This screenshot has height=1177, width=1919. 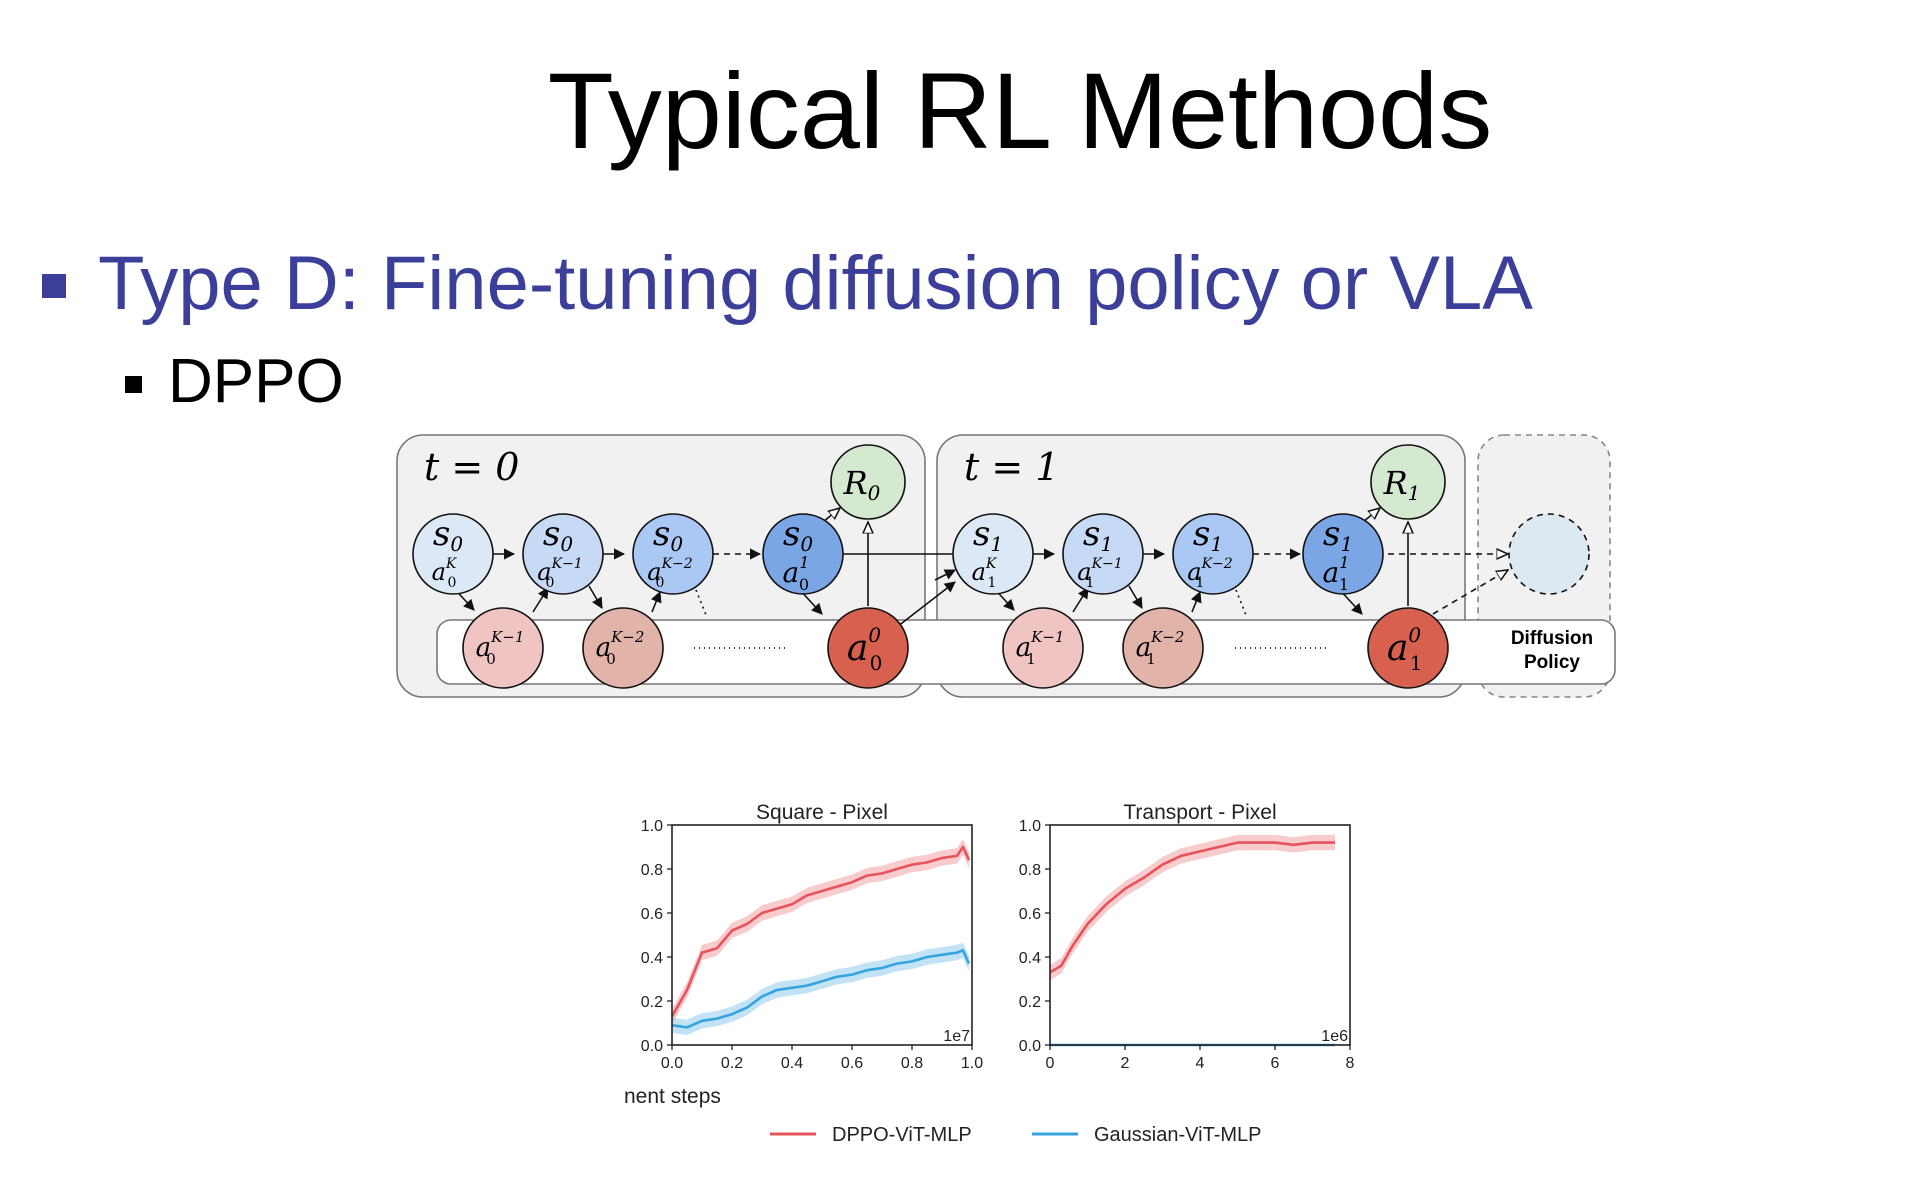 I want to click on c1-ytick-label: 0.4, so click(x=1030, y=958).